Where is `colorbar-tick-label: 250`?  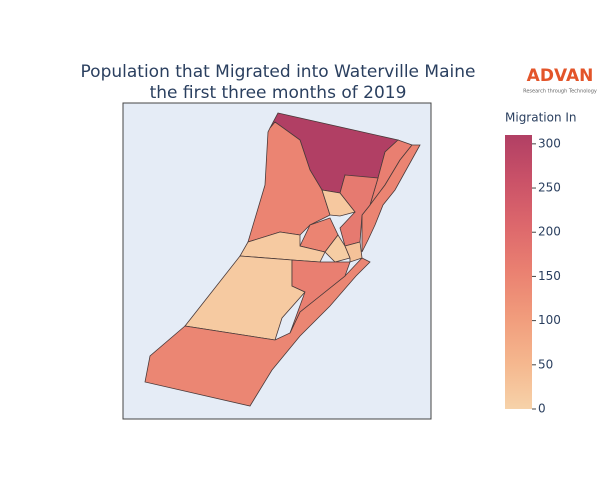 colorbar-tick-label: 250 is located at coordinates (549, 188).